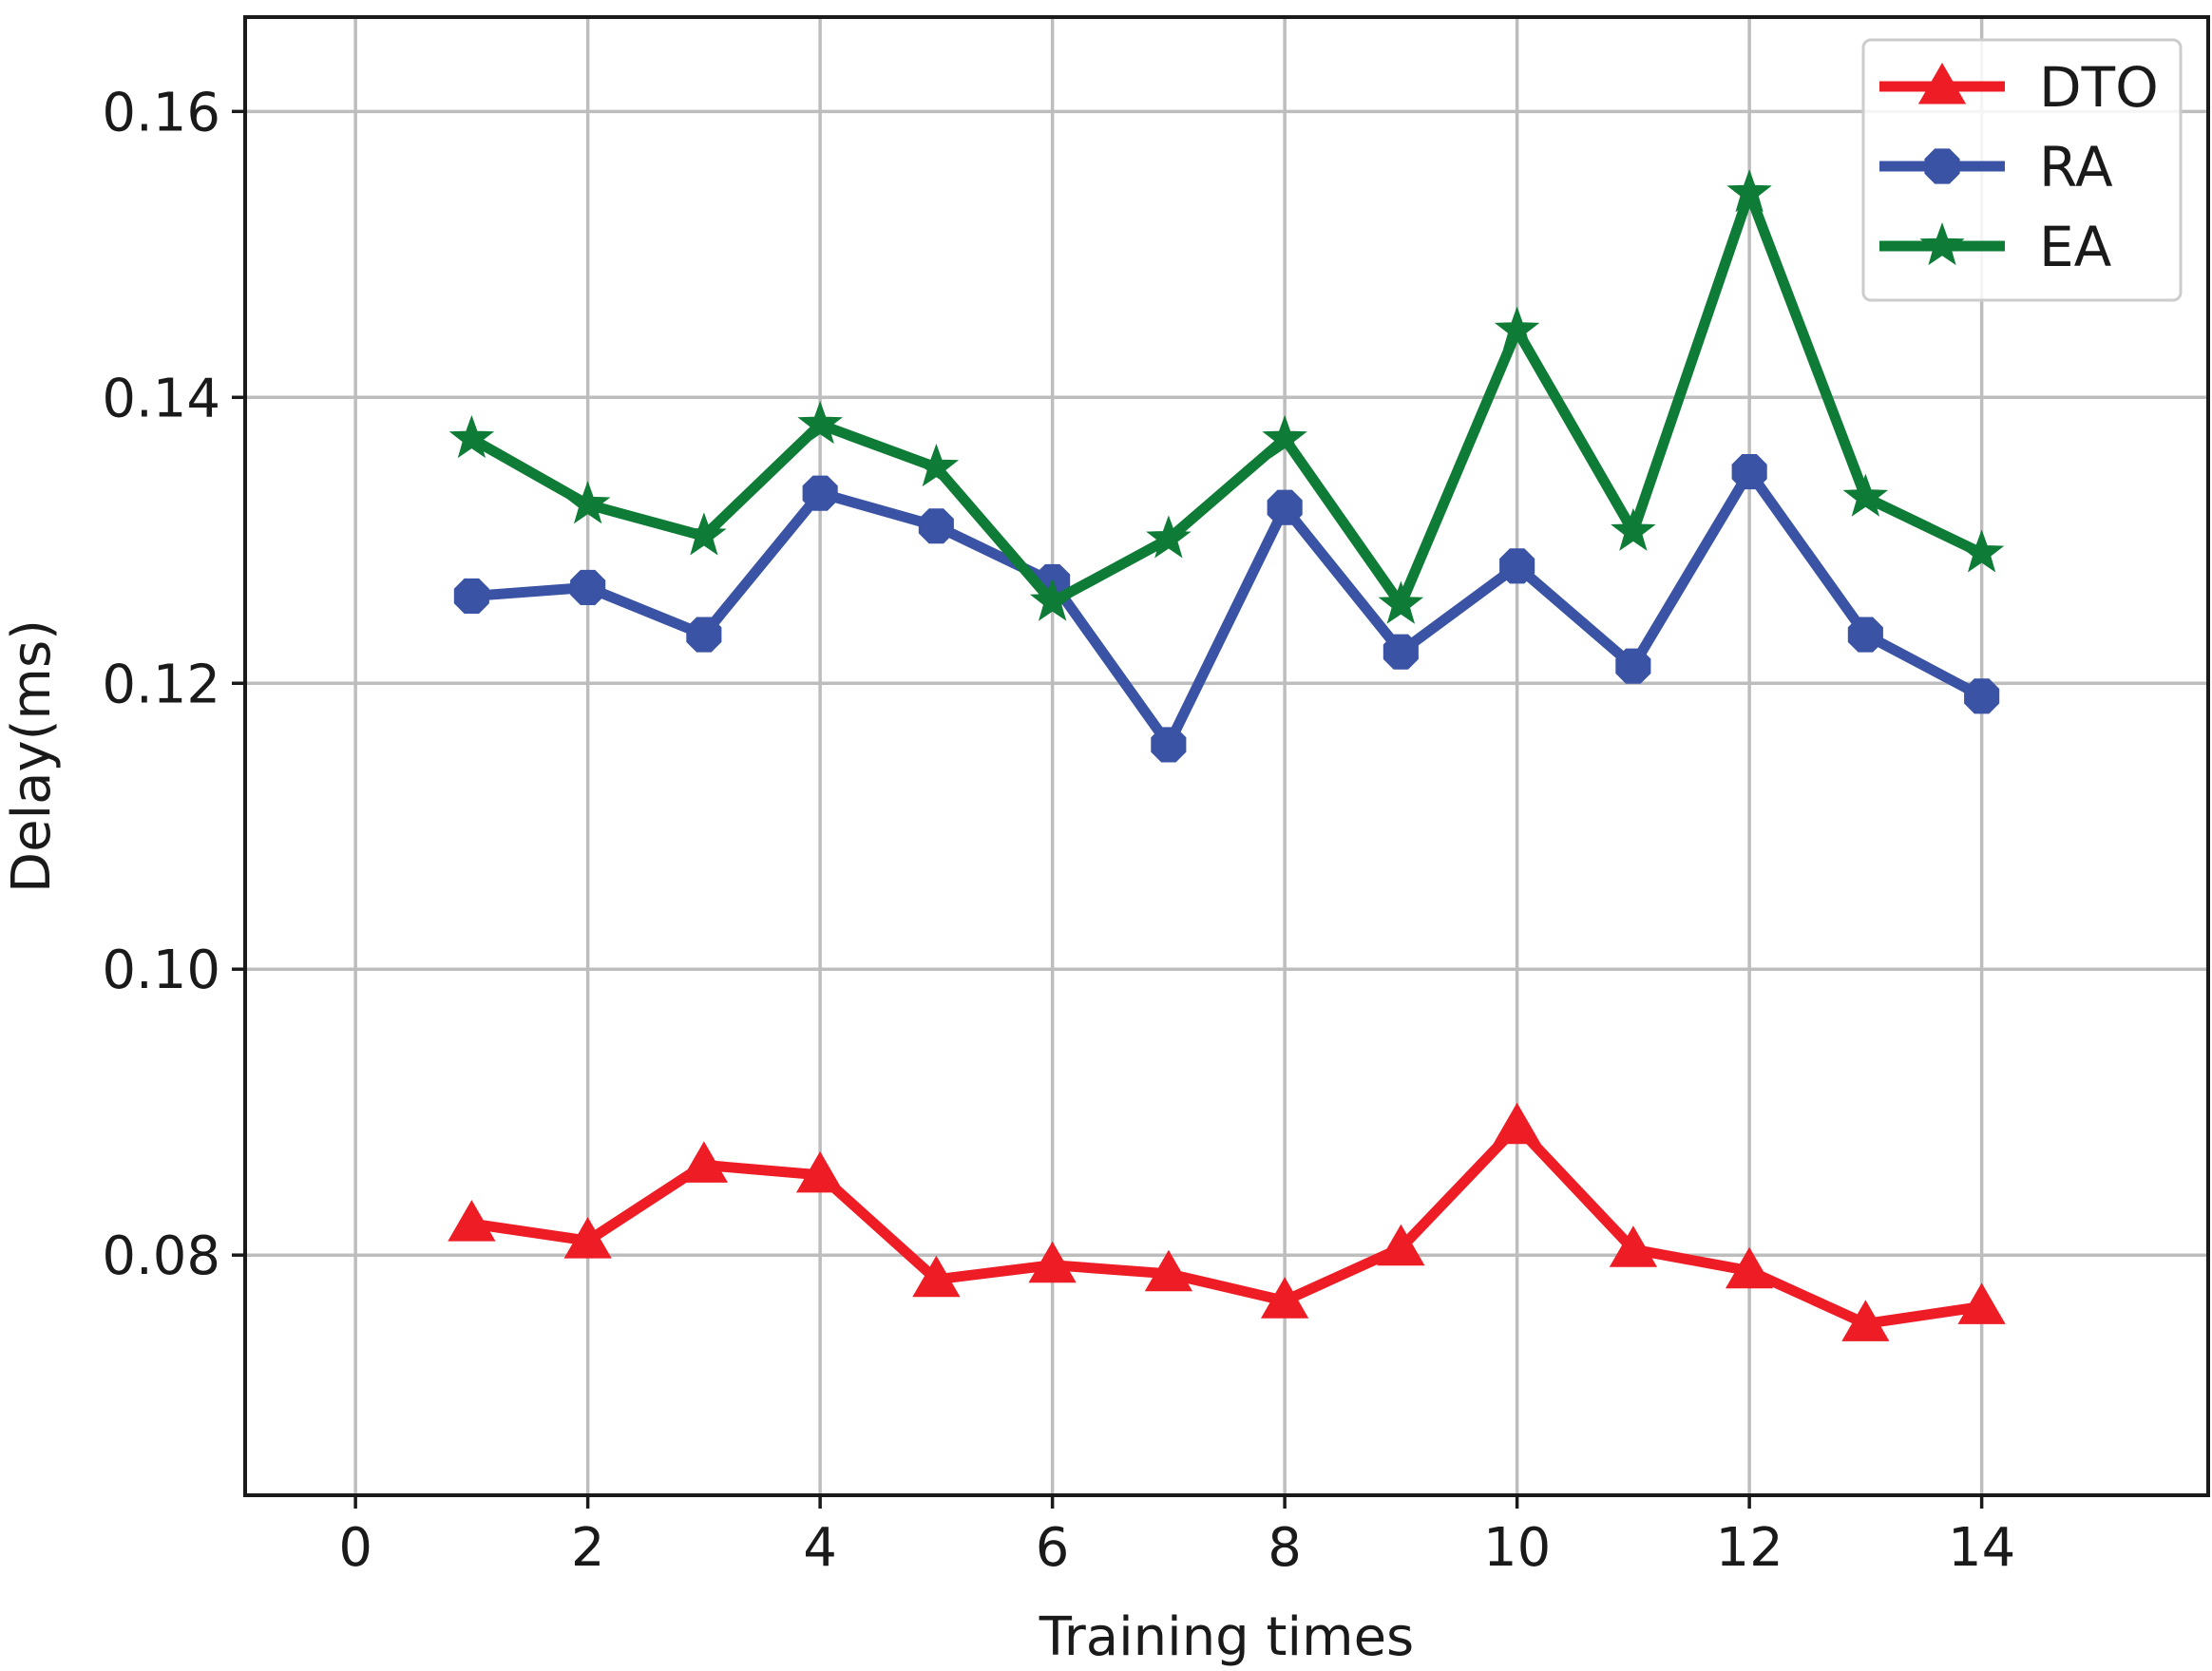 This screenshot has width=2212, height=1671. Describe the element at coordinates (161, 399) in the screenshot. I see `y-tick-label: 0.14` at that location.